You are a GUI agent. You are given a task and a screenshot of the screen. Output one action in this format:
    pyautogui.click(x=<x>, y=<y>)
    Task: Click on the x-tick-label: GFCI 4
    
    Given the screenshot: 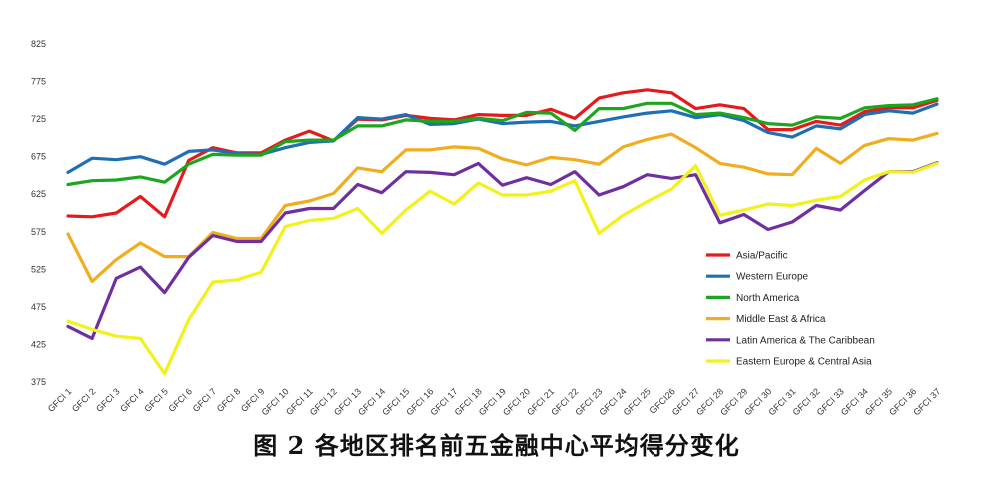 What is the action you would take?
    pyautogui.click(x=132, y=400)
    